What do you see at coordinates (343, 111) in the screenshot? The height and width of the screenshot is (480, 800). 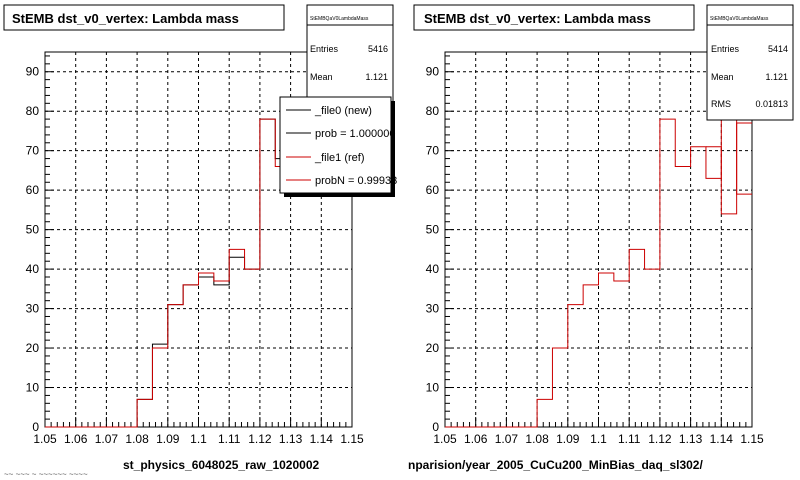 I see `legend-entry-new: _file0 (new)` at bounding box center [343, 111].